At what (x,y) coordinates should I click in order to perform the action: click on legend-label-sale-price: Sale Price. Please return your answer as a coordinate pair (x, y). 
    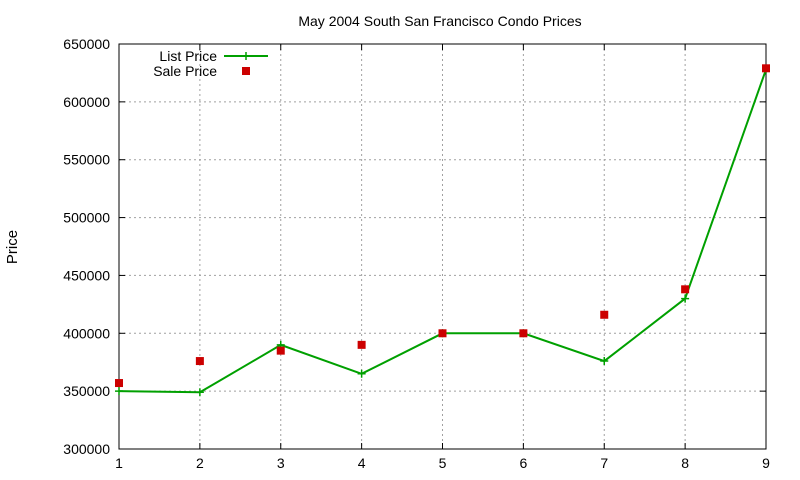
    Looking at the image, I should click on (185, 71).